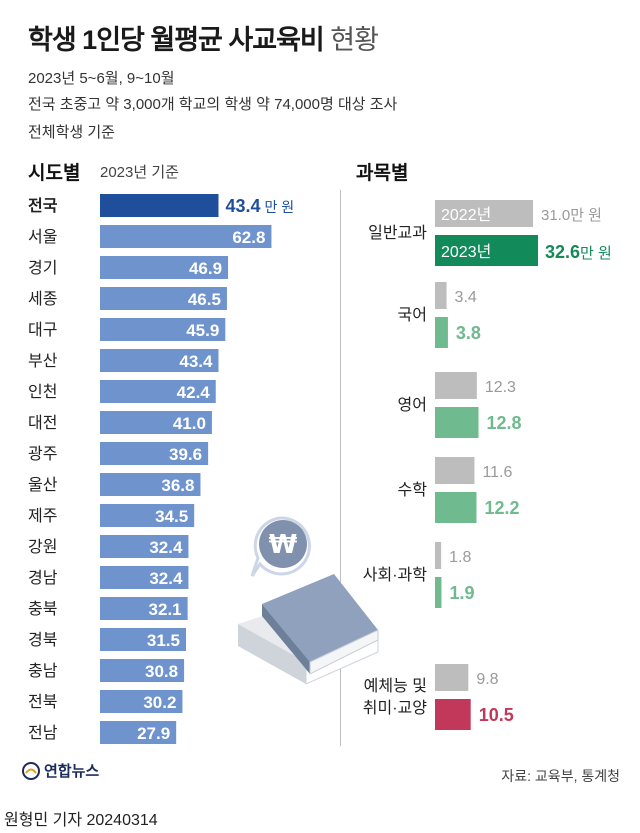 The width and height of the screenshot is (640, 833). Describe the element at coordinates (42, 423) in the screenshot. I see `region-label: 대전` at that location.